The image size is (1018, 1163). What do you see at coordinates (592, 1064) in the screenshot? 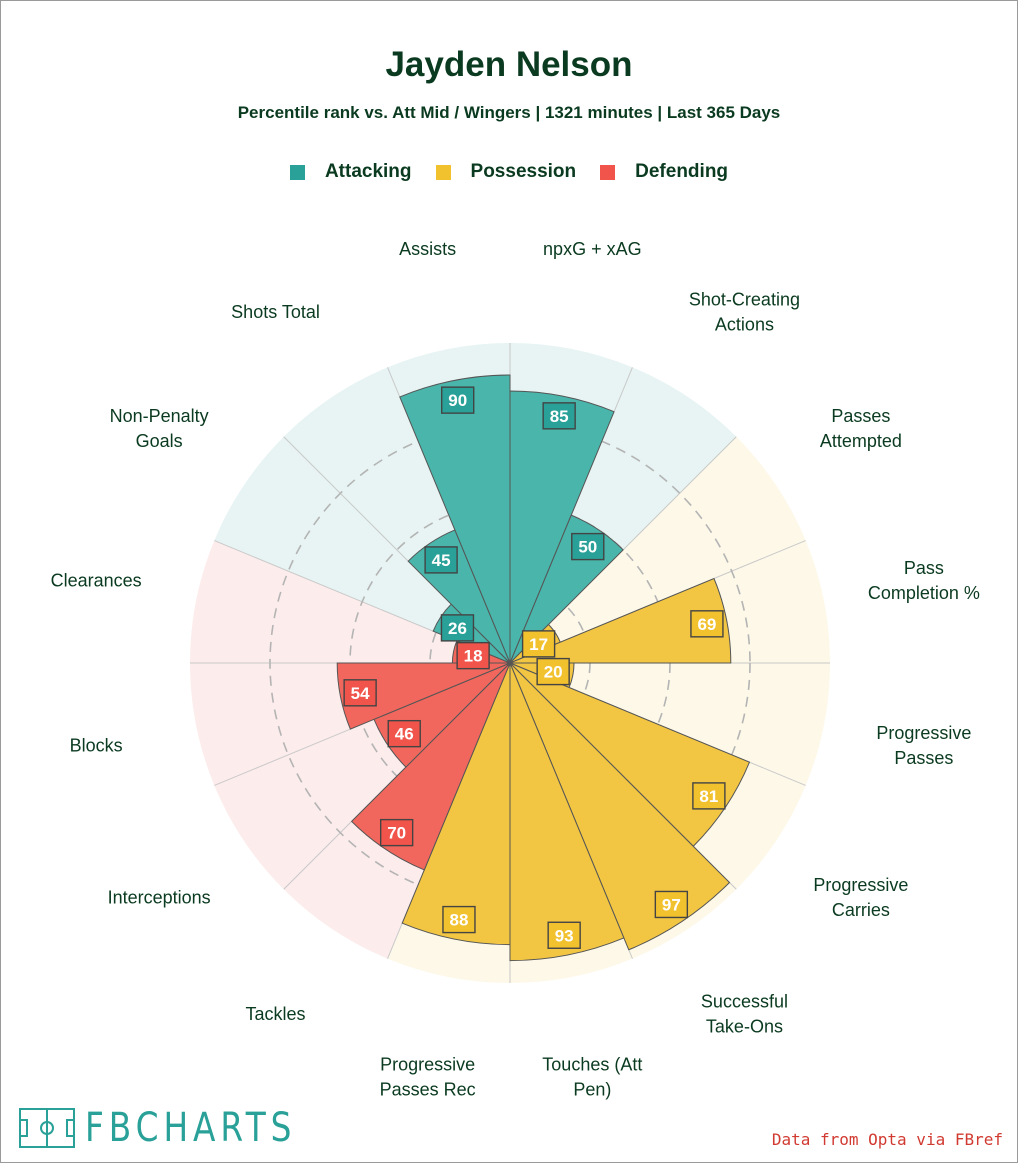
I see `category-label-line: Touches (Att` at bounding box center [592, 1064].